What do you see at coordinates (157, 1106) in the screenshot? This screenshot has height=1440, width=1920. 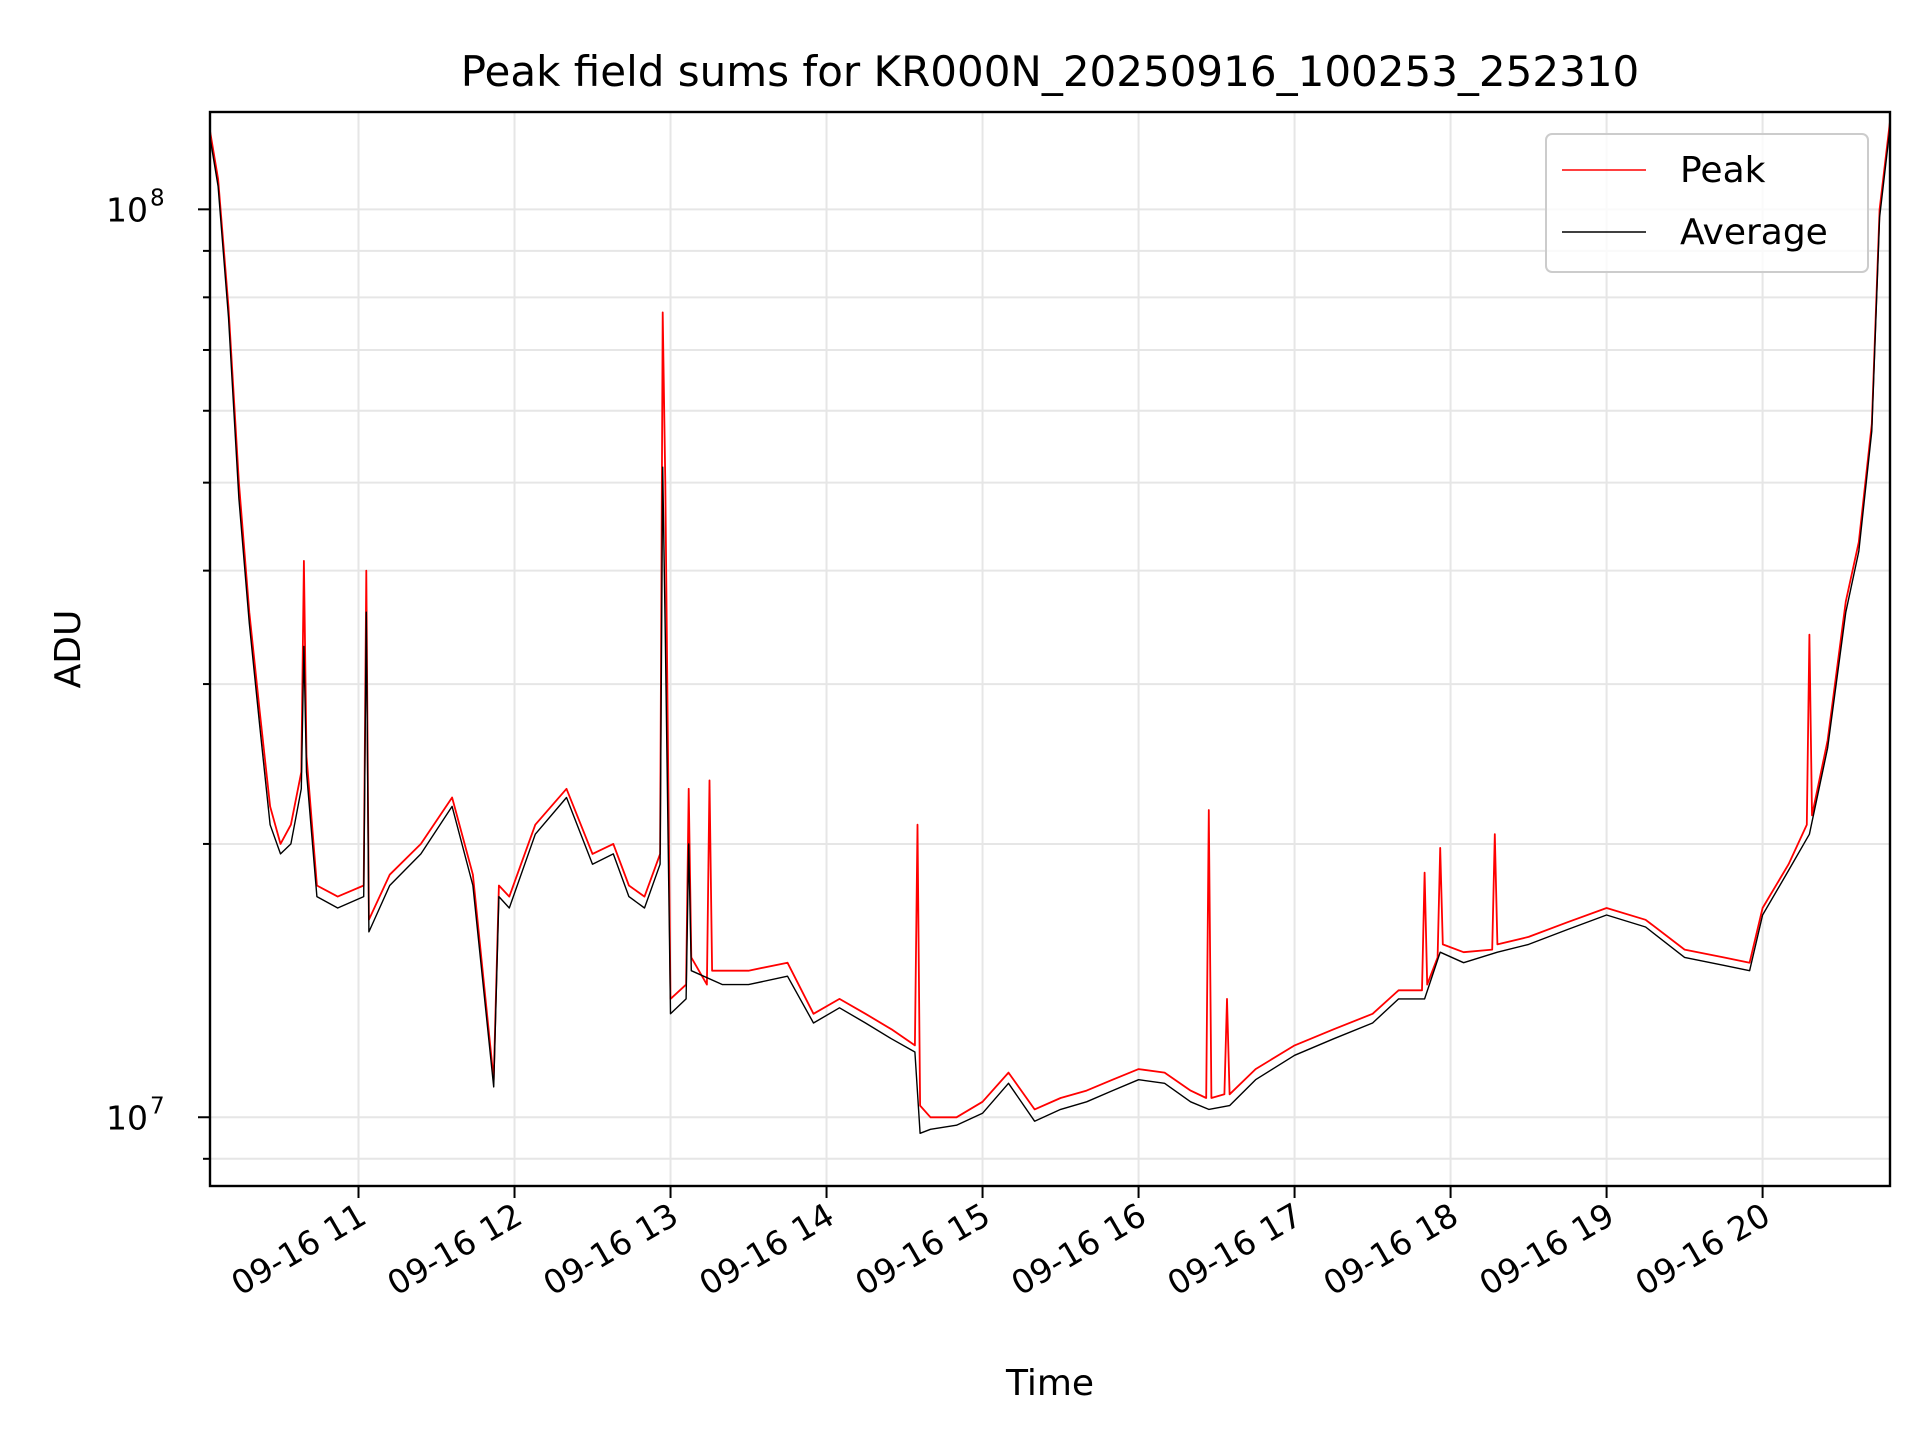 I see `y-tick-exponent: 7` at bounding box center [157, 1106].